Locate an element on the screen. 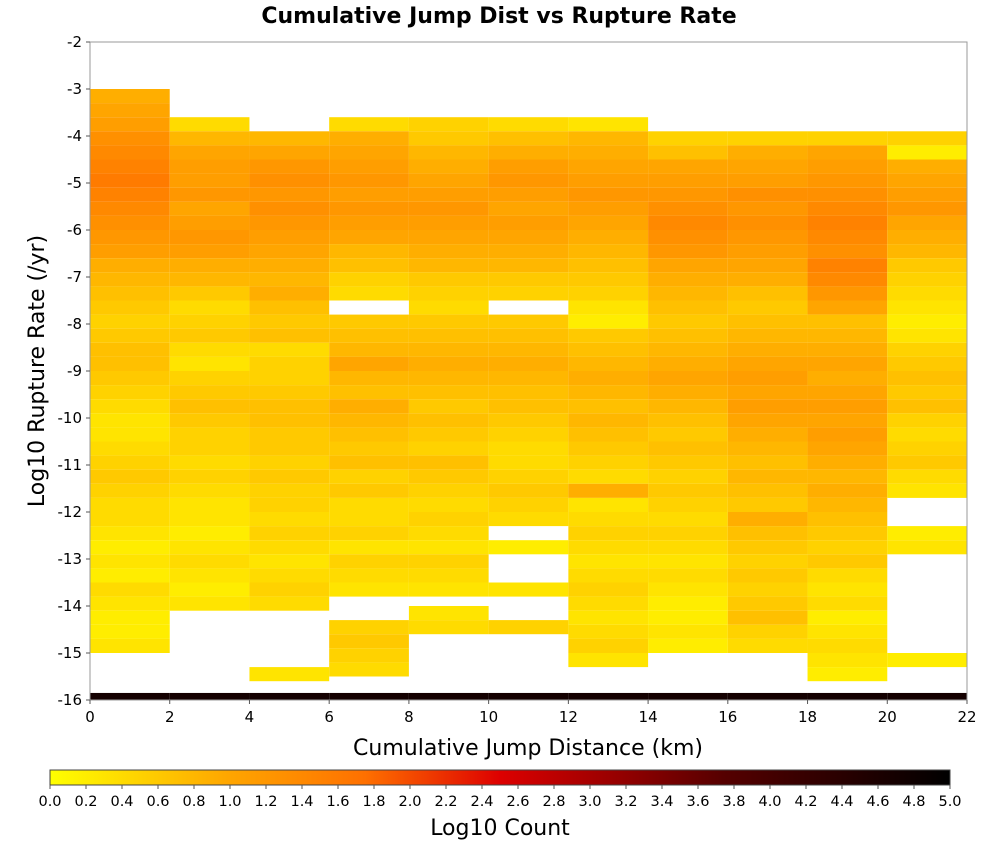 Image resolution: width=1000 pixels, height=850 pixels. colorbar-tick-label: 0.2 is located at coordinates (85, 802).